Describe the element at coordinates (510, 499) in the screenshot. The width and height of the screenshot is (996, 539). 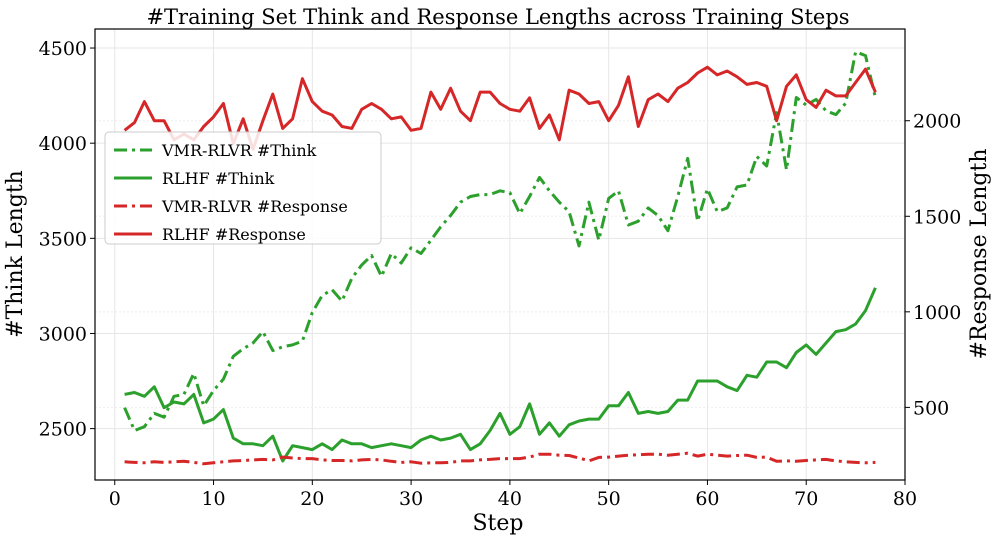
I see `x-tick-label: 40` at that location.